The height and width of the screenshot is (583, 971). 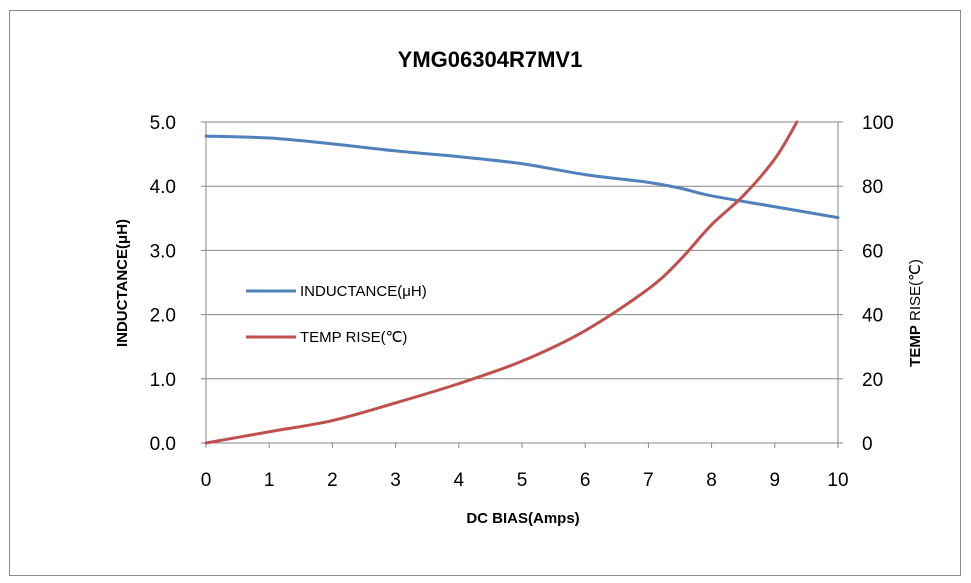 I want to click on y-right-tick-label: 0, so click(x=867, y=444).